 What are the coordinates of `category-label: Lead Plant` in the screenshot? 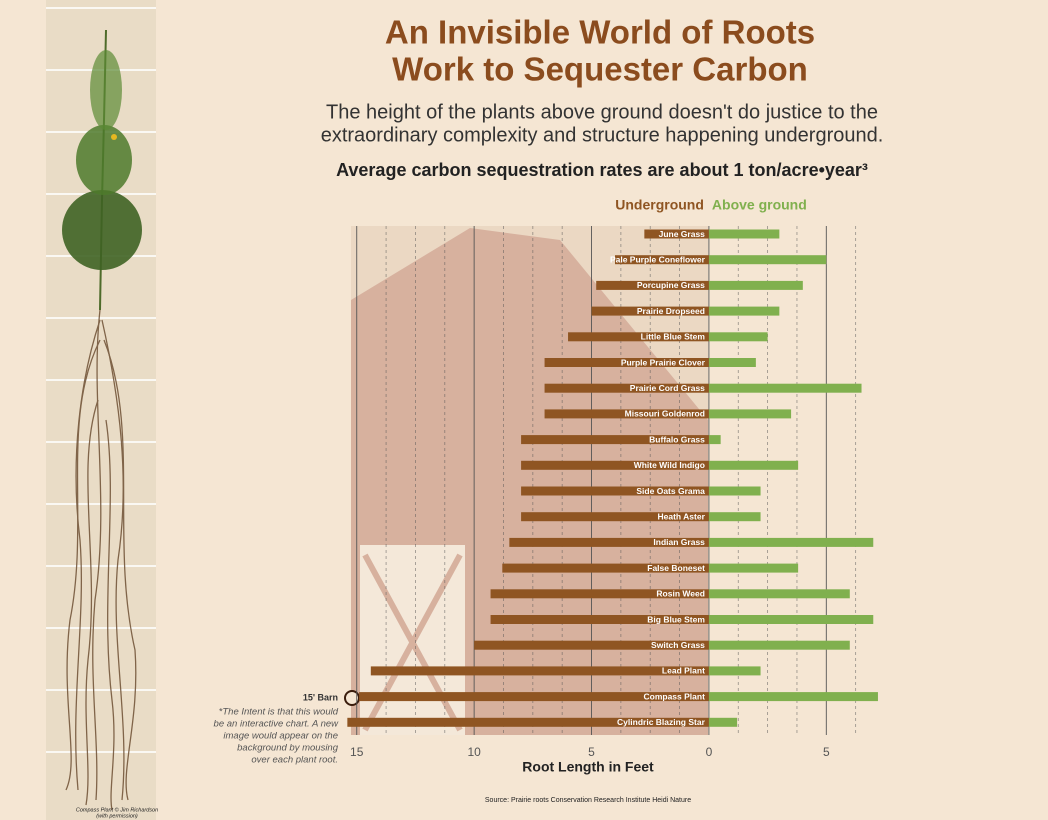 It's located at (683, 671).